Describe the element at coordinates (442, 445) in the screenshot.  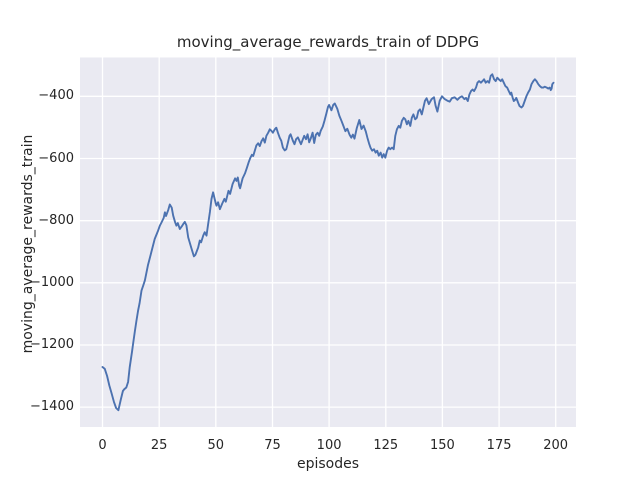
I see `x-tick-label: 150` at that location.